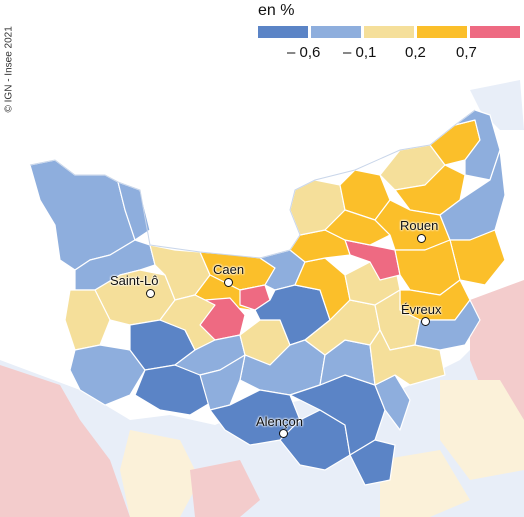  Describe the element at coordinates (65, 441) in the screenshot. I see `outside-southwest-pink` at that location.